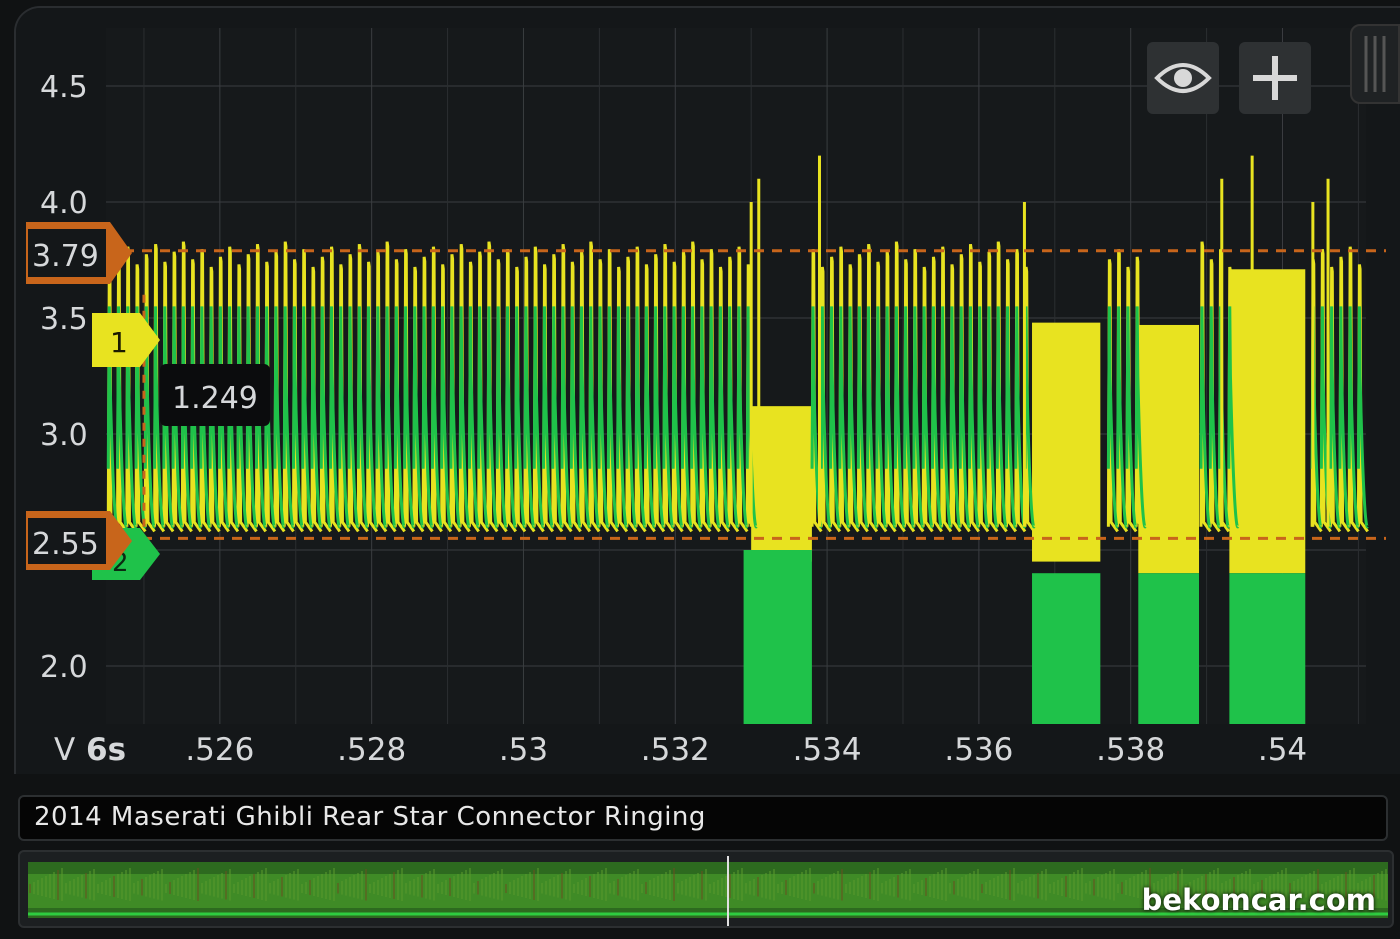 The image size is (1400, 939). Describe the element at coordinates (1282, 750) in the screenshot. I see `x-tick-label: .54` at that location.